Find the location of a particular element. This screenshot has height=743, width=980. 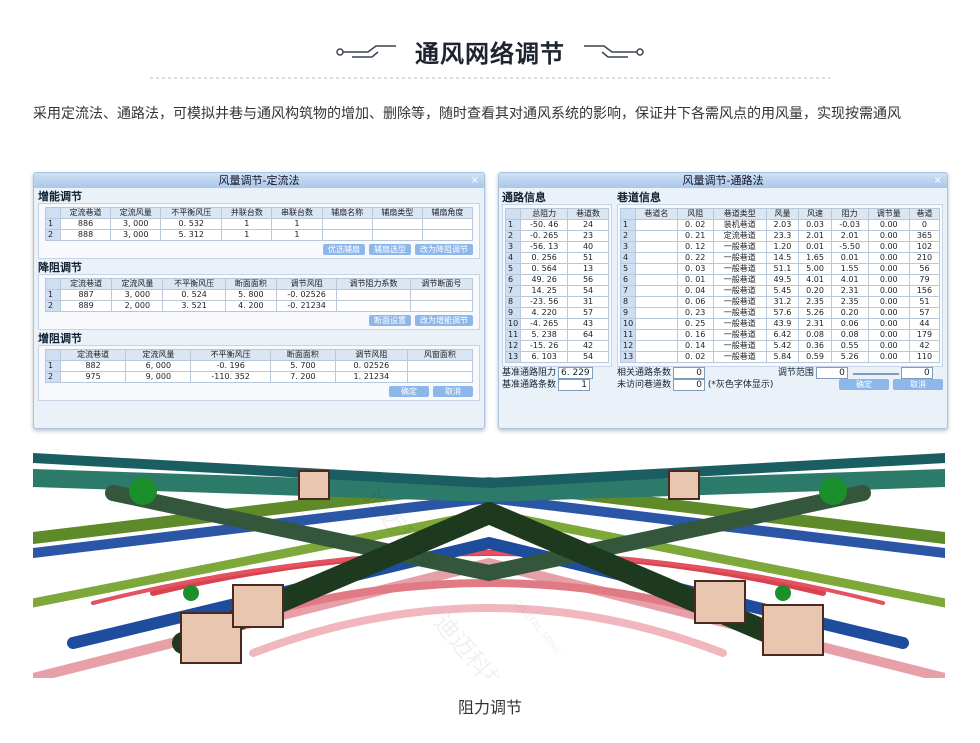

table-cell: 0.06 is located at coordinates (849, 324).